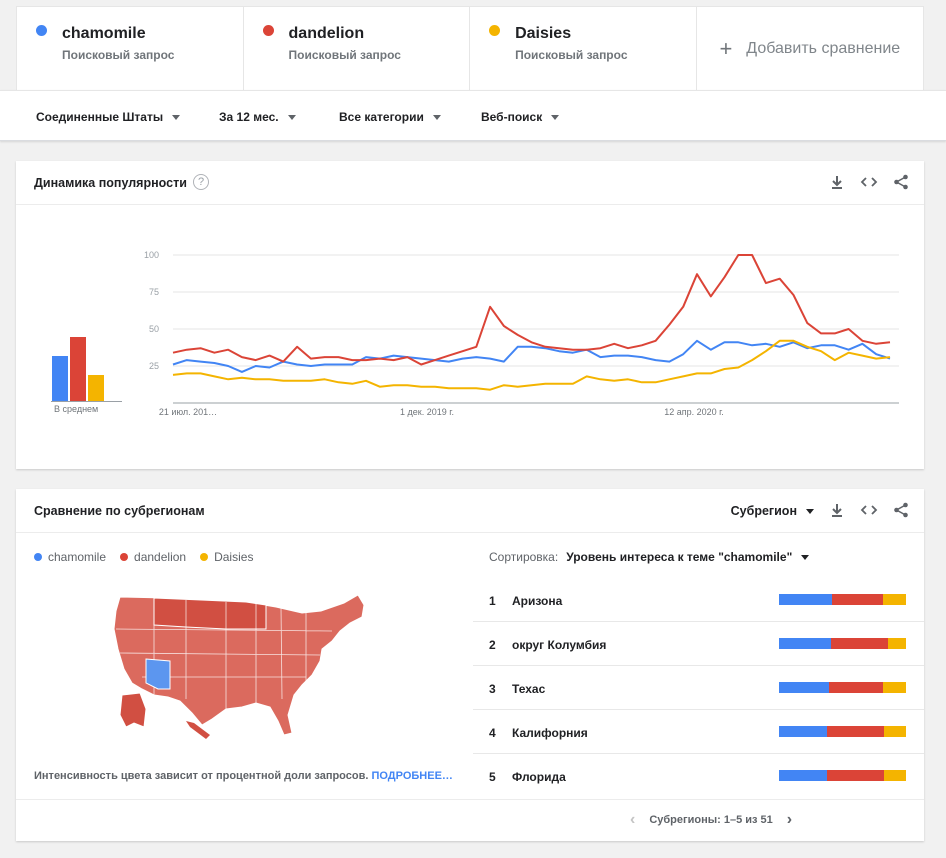 This screenshot has height=858, width=946. Describe the element at coordinates (470, 511) in the screenshot. I see `card-header: Сравнение по субрегионам Субрегион` at that location.